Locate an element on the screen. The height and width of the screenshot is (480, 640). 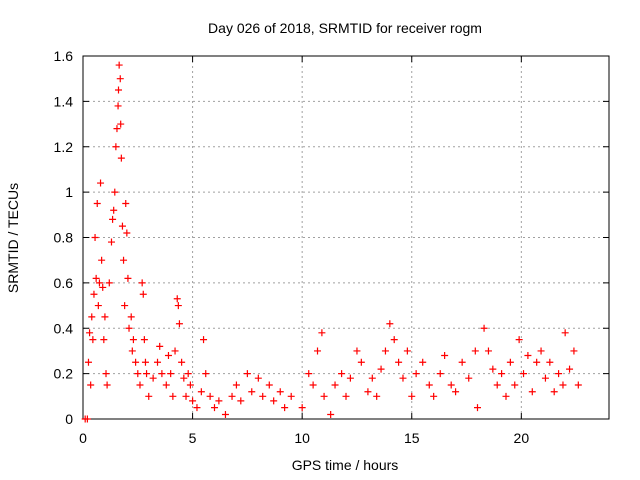
y-tick-label: 1.2 is located at coordinates (64, 147).